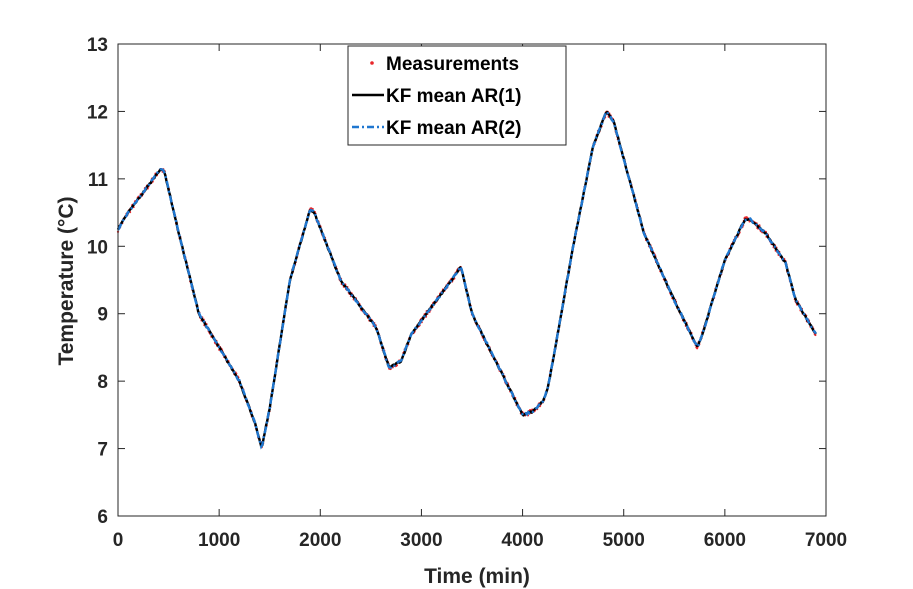  I want to click on legend-marker-measurements, so click(372, 63).